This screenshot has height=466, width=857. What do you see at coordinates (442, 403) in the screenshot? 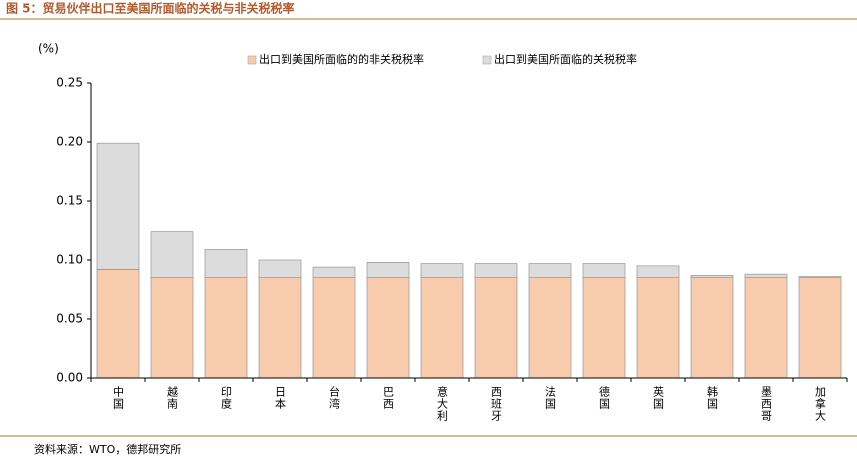
I see `x-tick-label: 意大利` at bounding box center [442, 403].